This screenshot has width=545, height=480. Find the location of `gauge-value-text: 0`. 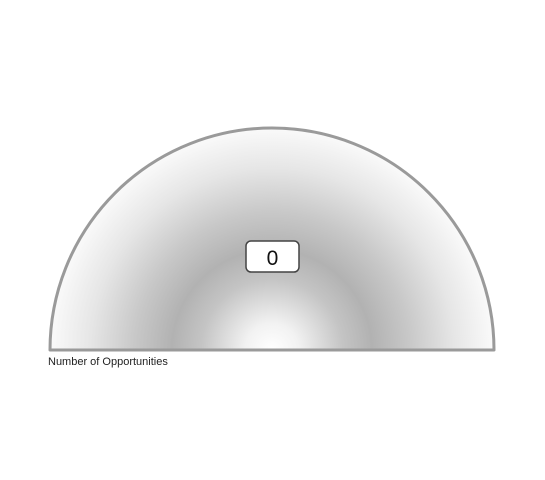

gauge-value-text: 0 is located at coordinates (273, 258).